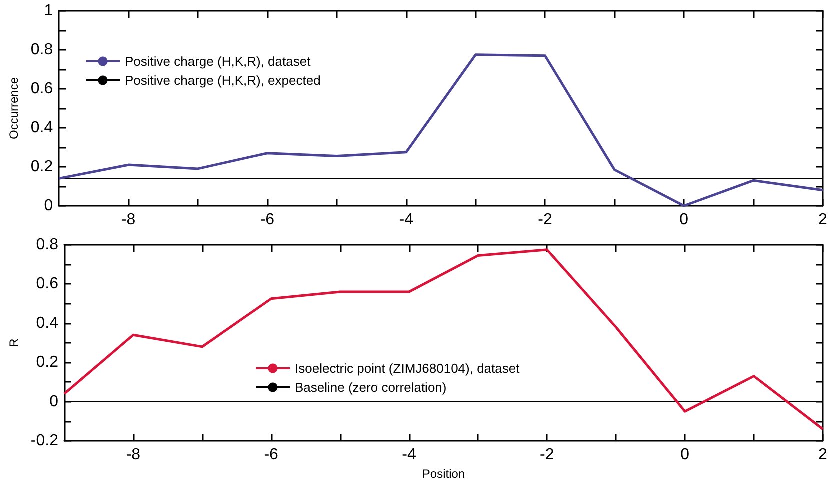 The width and height of the screenshot is (837, 496). Describe the element at coordinates (407, 368) in the screenshot. I see `legend-label: Isoelectric point (ZIMJ680104), dataset` at that location.